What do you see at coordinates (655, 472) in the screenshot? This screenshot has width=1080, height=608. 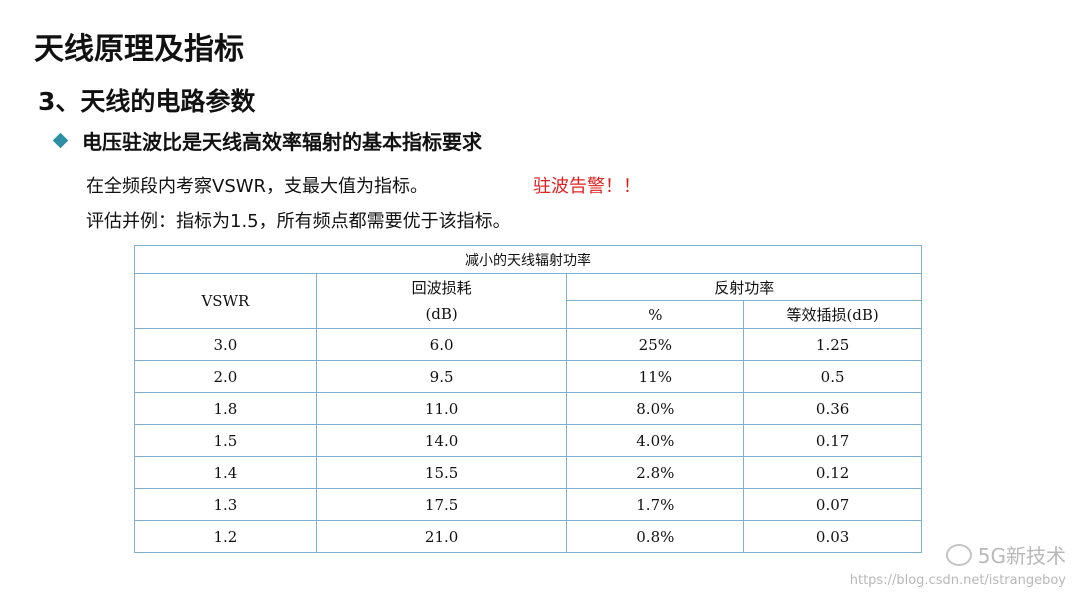 I see `cell-percent: 2.8%` at bounding box center [655, 472].